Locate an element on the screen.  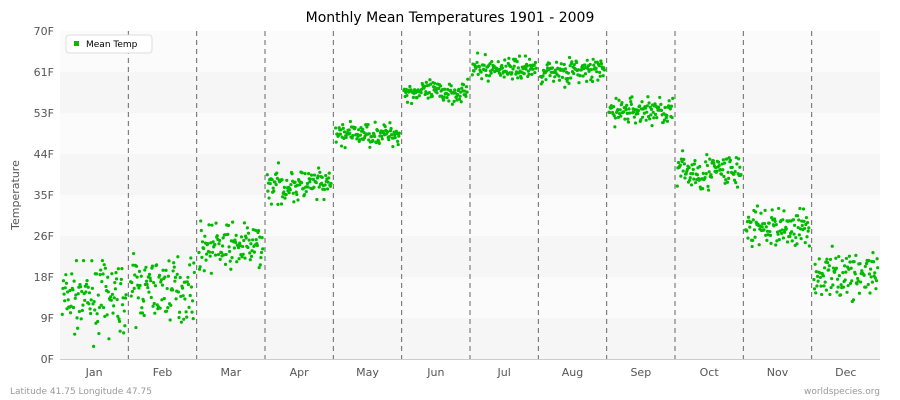
x-tick-label: Sep is located at coordinates (640, 372).